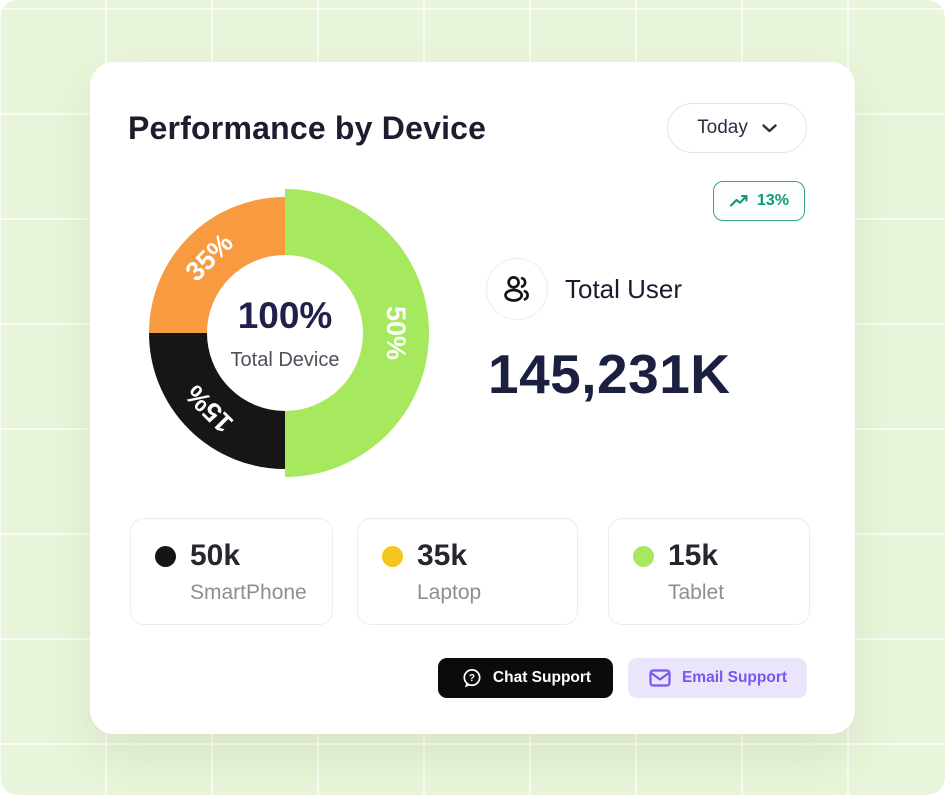 This screenshot has width=945, height=795. What do you see at coordinates (722, 127) in the screenshot?
I see `period-dropdown-label: Today` at bounding box center [722, 127].